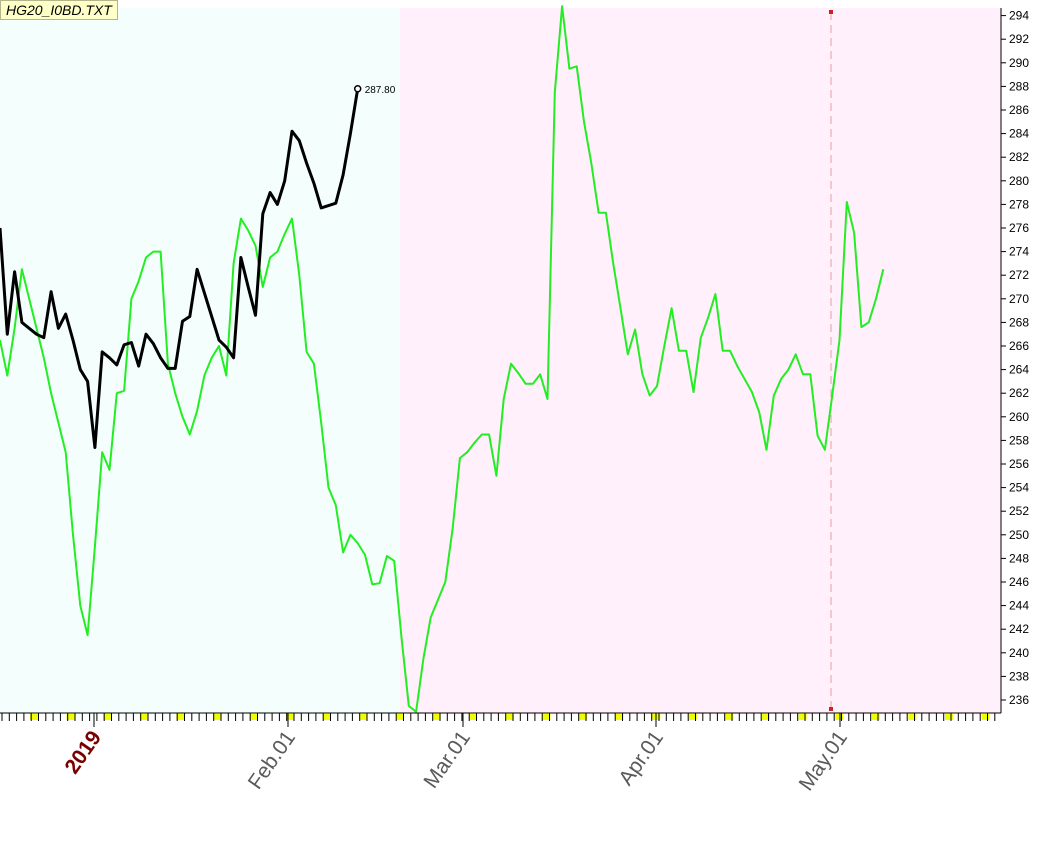  I want to click on y-tick-label: 266, so click(1019, 346).